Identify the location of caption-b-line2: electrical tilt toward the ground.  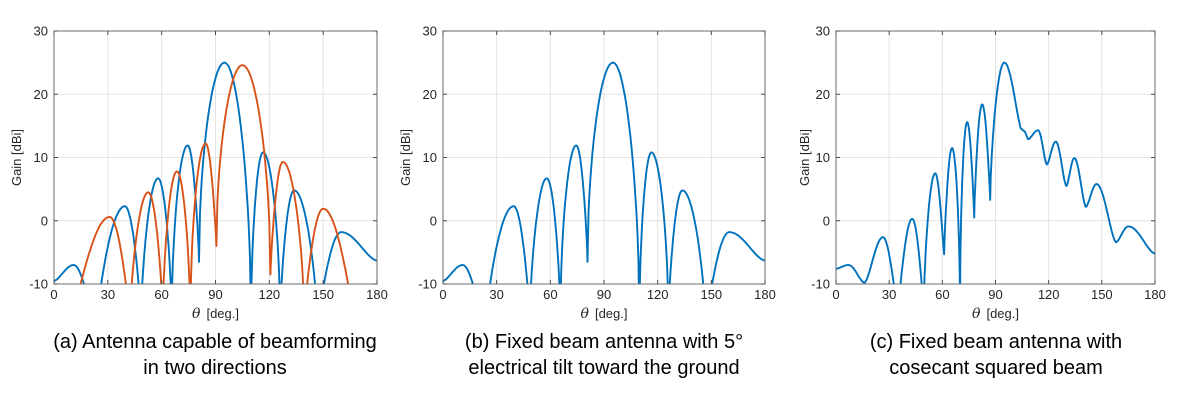
(604, 368).